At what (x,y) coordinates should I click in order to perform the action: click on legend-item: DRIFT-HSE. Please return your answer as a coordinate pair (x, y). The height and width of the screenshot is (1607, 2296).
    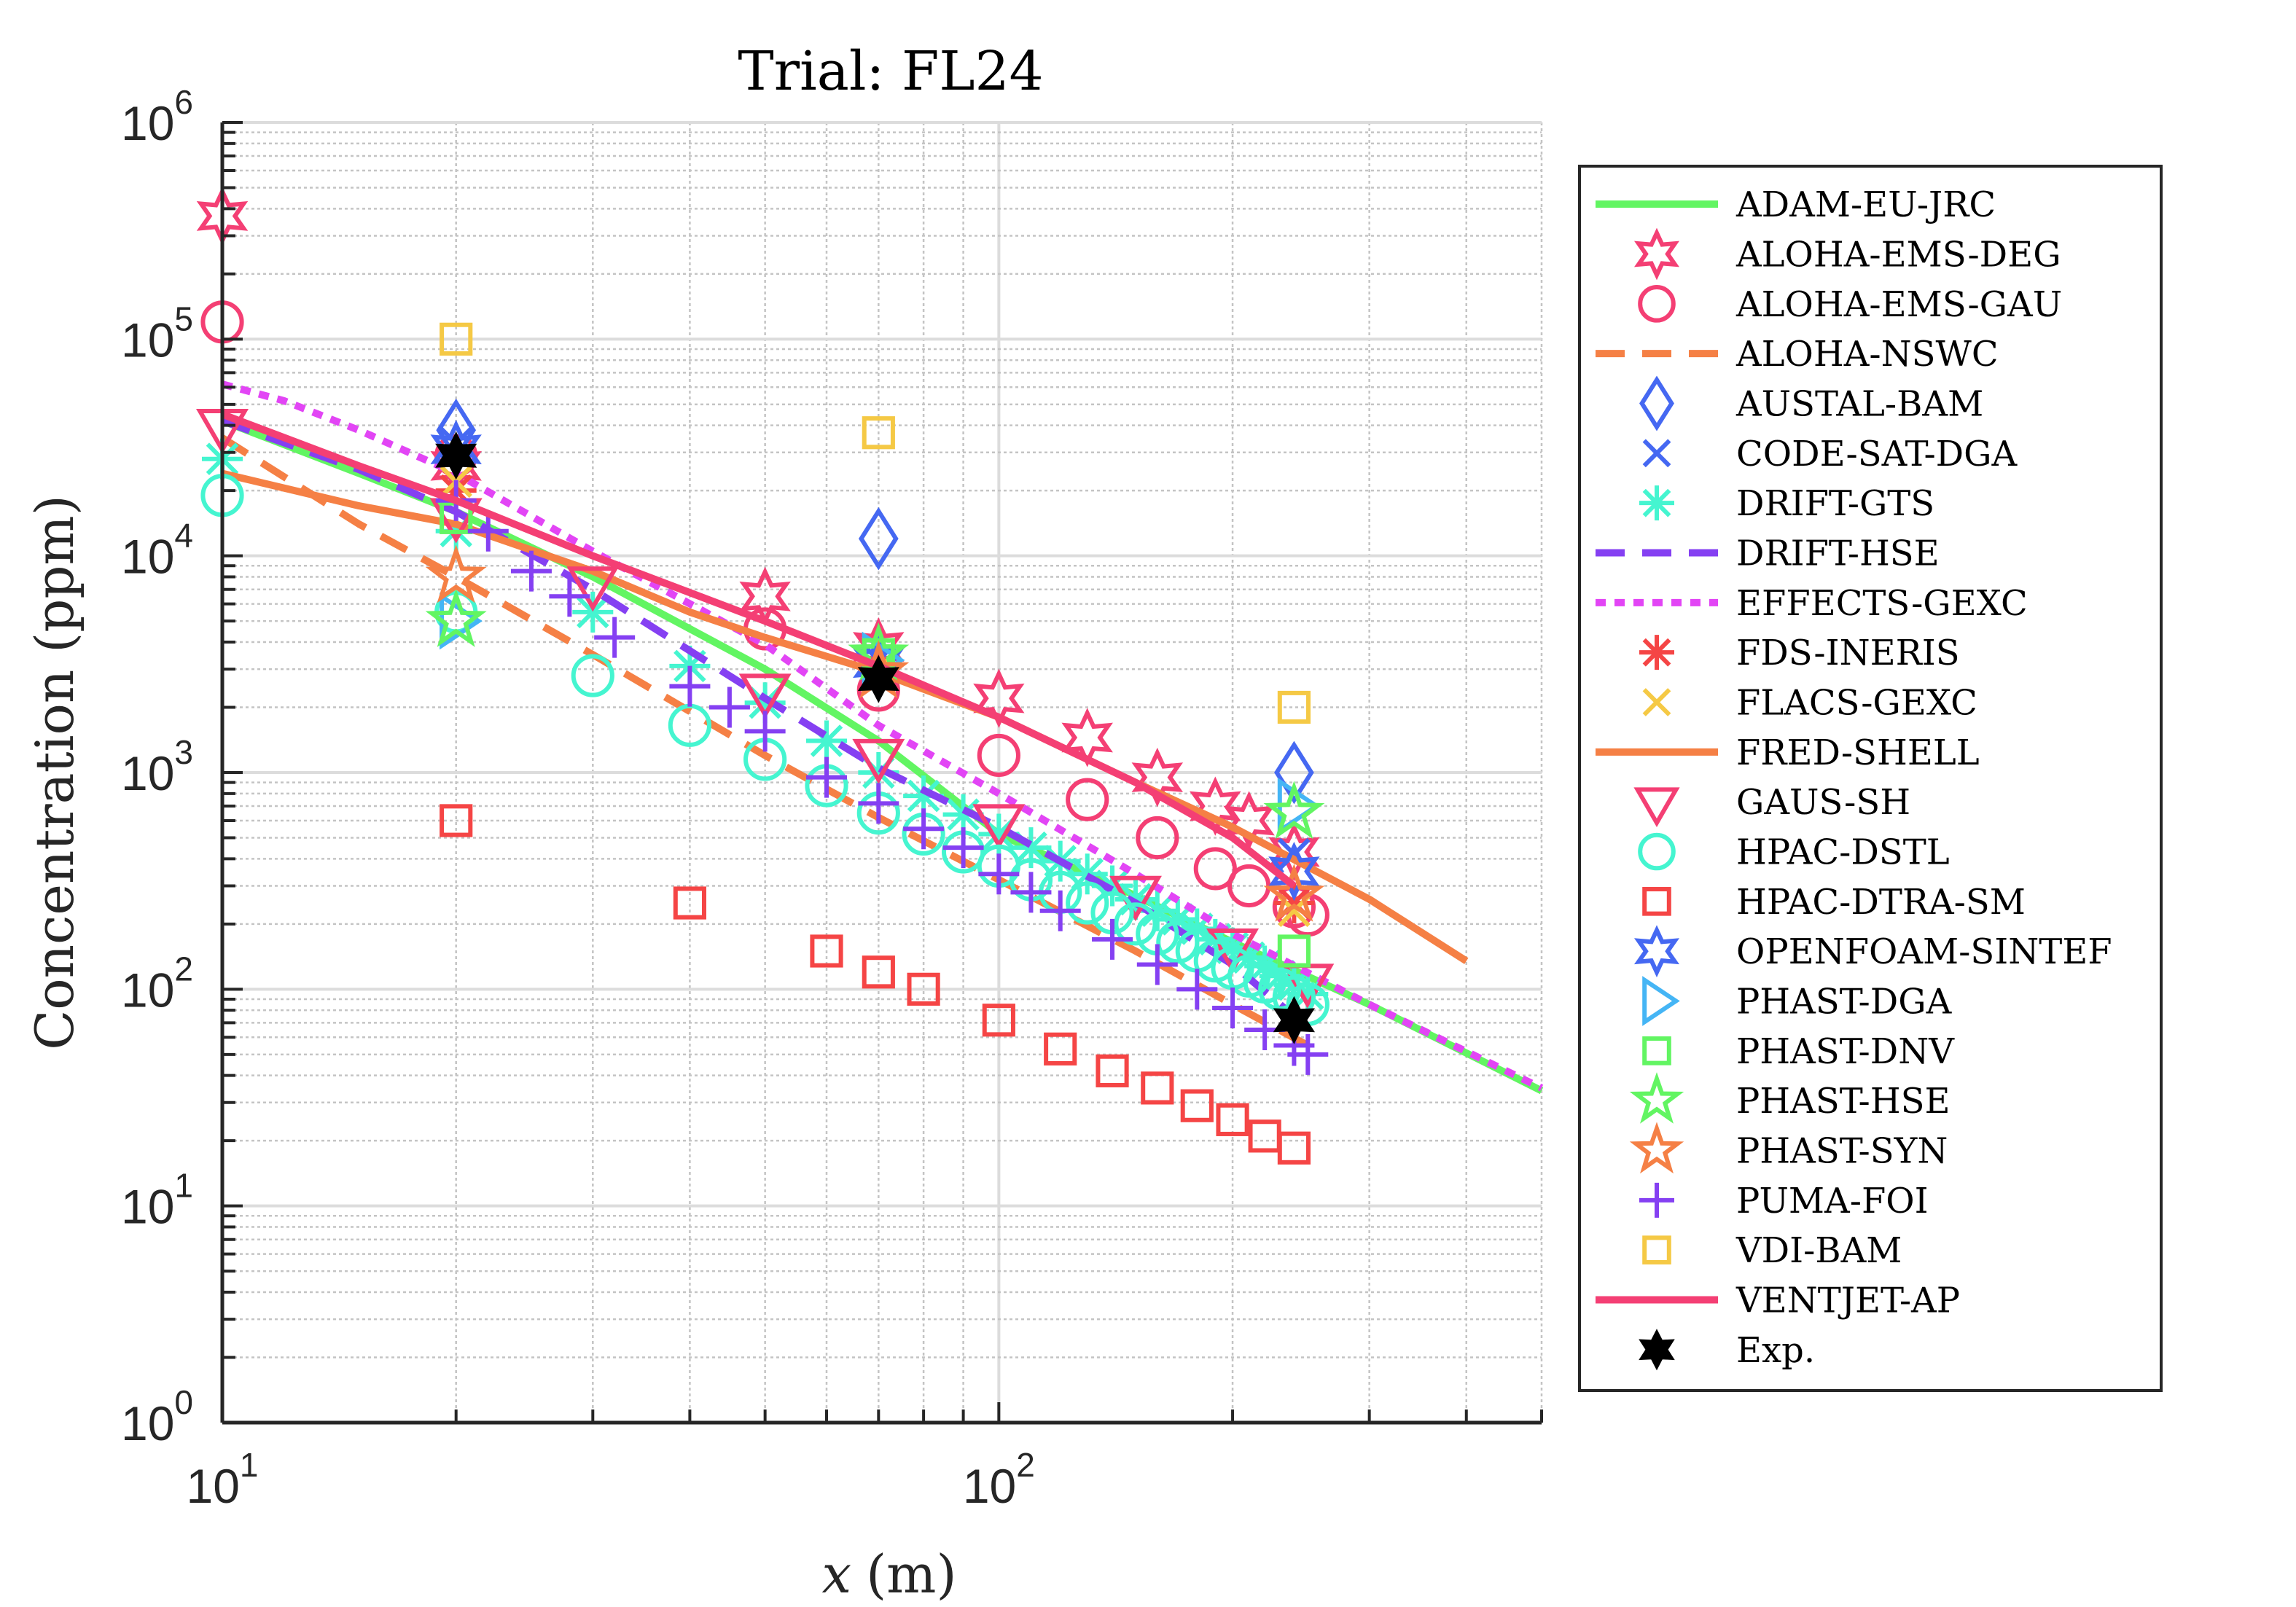
    Looking at the image, I should click on (1768, 553).